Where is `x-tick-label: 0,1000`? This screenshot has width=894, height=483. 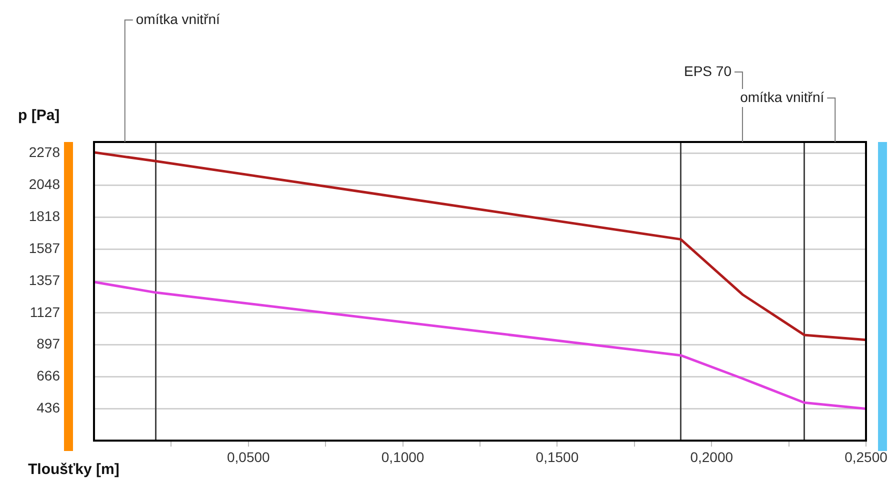
x-tick-label: 0,1000 is located at coordinates (402, 456).